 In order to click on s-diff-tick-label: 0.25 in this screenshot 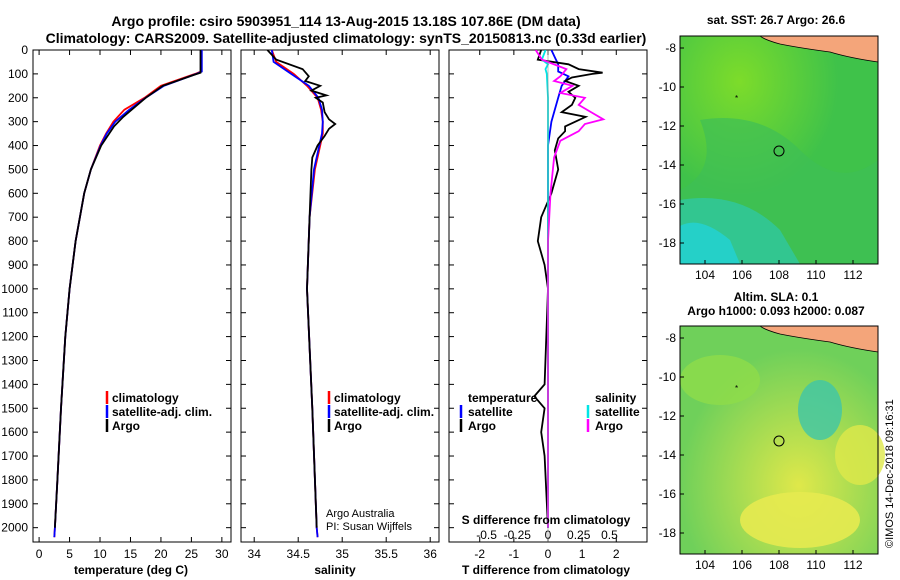, I will do `click(579, 535)`.